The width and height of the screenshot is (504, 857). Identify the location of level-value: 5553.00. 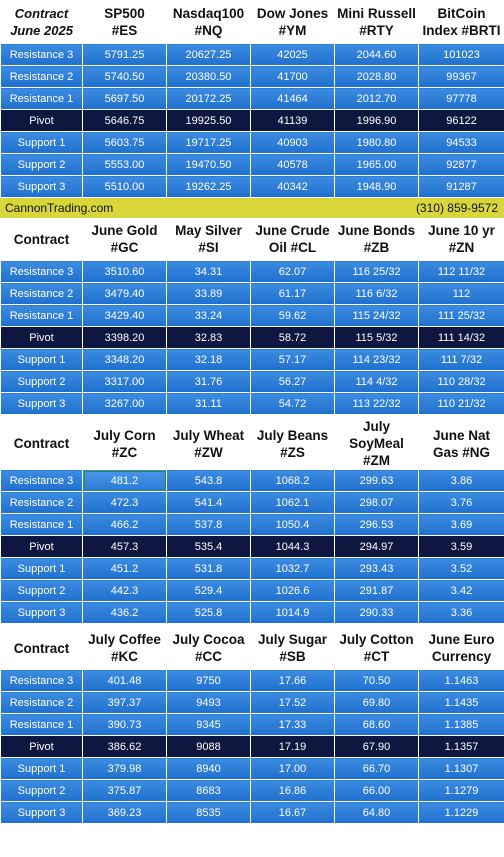
(124, 164).